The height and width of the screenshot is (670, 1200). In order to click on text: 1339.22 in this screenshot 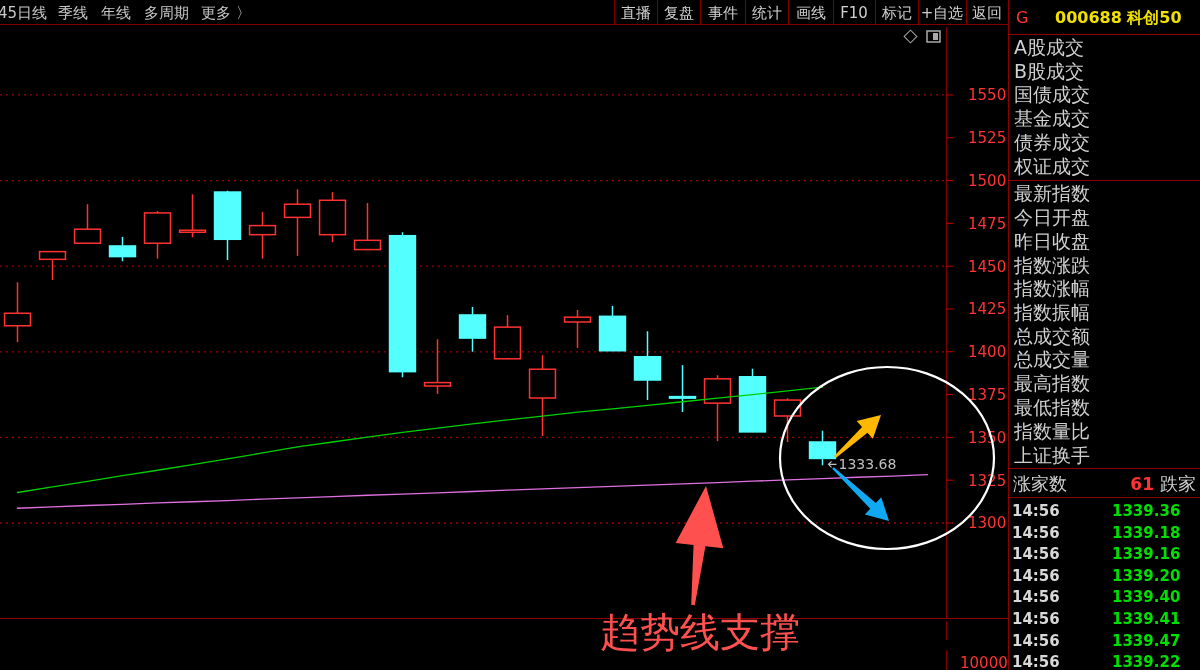, I will do `click(1146, 661)`.